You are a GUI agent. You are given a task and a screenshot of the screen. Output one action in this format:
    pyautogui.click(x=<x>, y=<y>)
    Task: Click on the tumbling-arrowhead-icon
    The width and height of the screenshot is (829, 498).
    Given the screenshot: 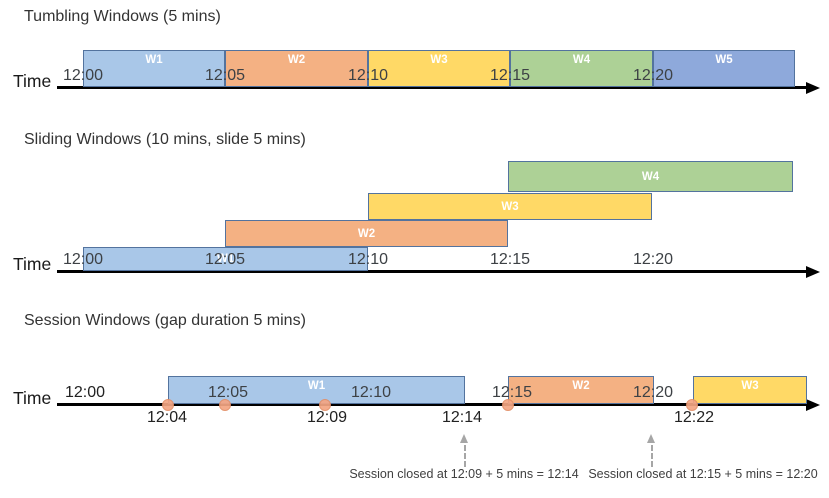 What is the action you would take?
    pyautogui.click(x=813, y=88)
    